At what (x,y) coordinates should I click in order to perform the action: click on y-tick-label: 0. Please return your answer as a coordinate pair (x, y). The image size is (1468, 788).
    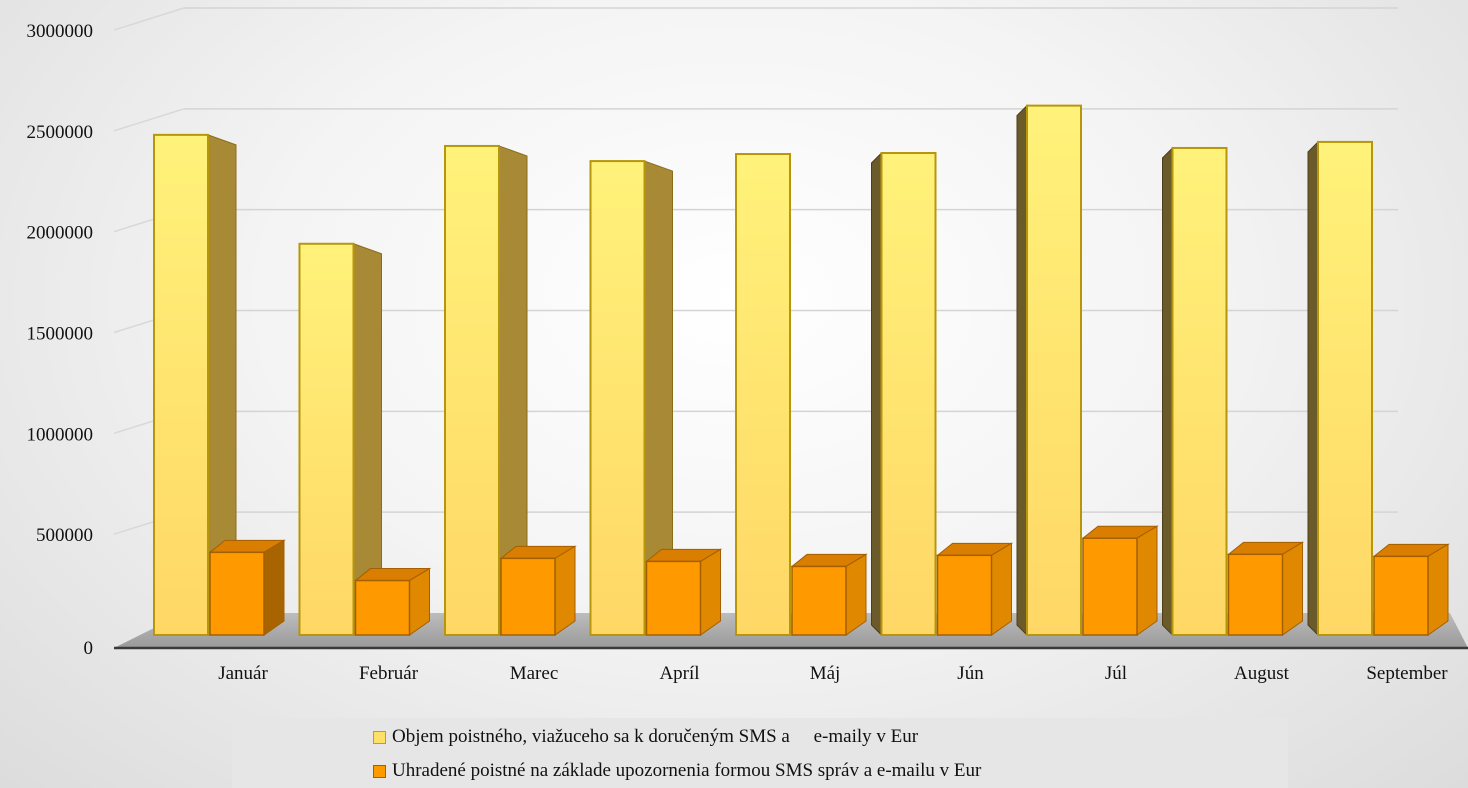
    Looking at the image, I should click on (89, 648).